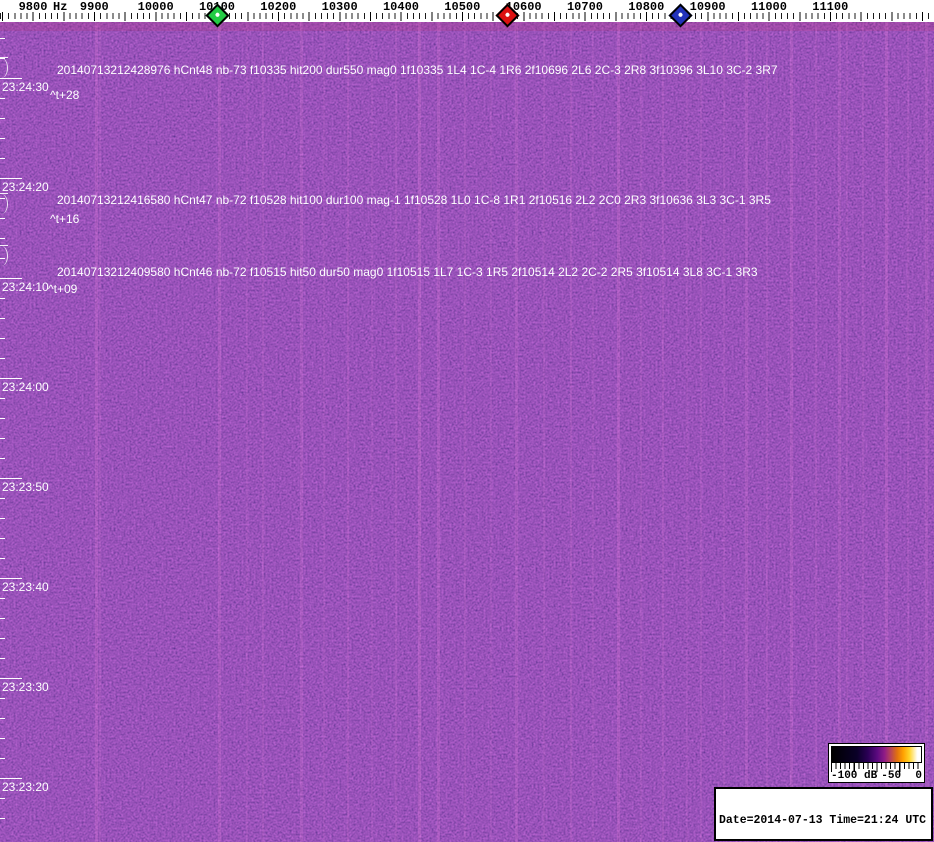 Image resolution: width=934 pixels, height=842 pixels. I want to click on freq-label: 9800, so click(33, 7).